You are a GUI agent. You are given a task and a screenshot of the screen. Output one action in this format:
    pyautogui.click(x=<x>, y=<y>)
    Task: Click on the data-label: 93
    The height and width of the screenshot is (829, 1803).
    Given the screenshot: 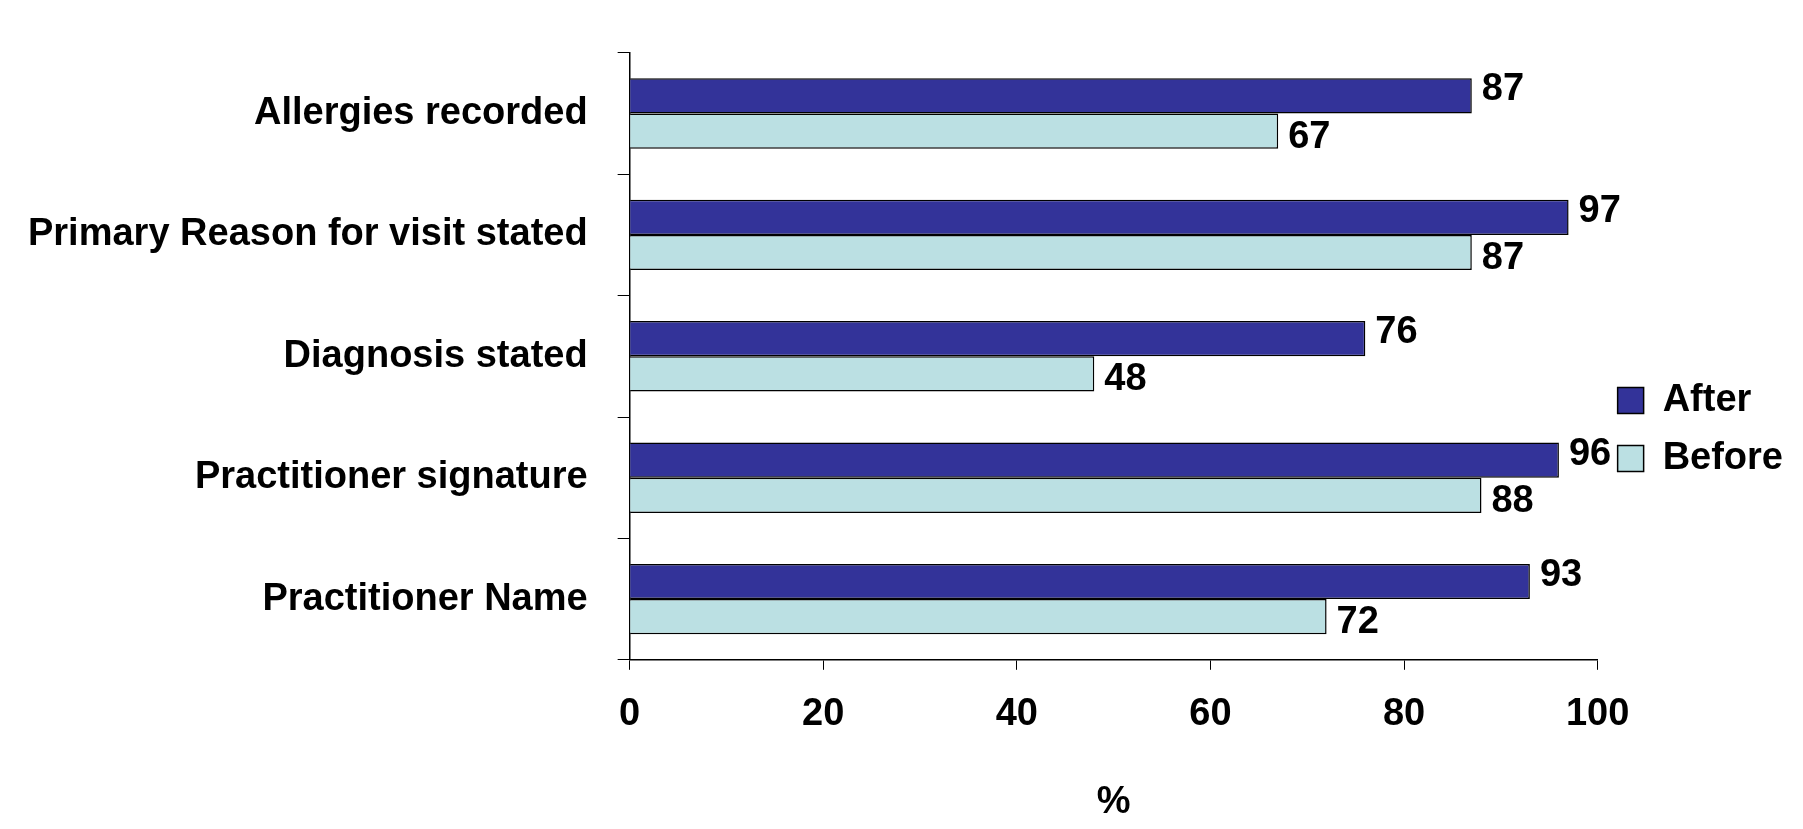 What is the action you would take?
    pyautogui.click(x=1561, y=572)
    